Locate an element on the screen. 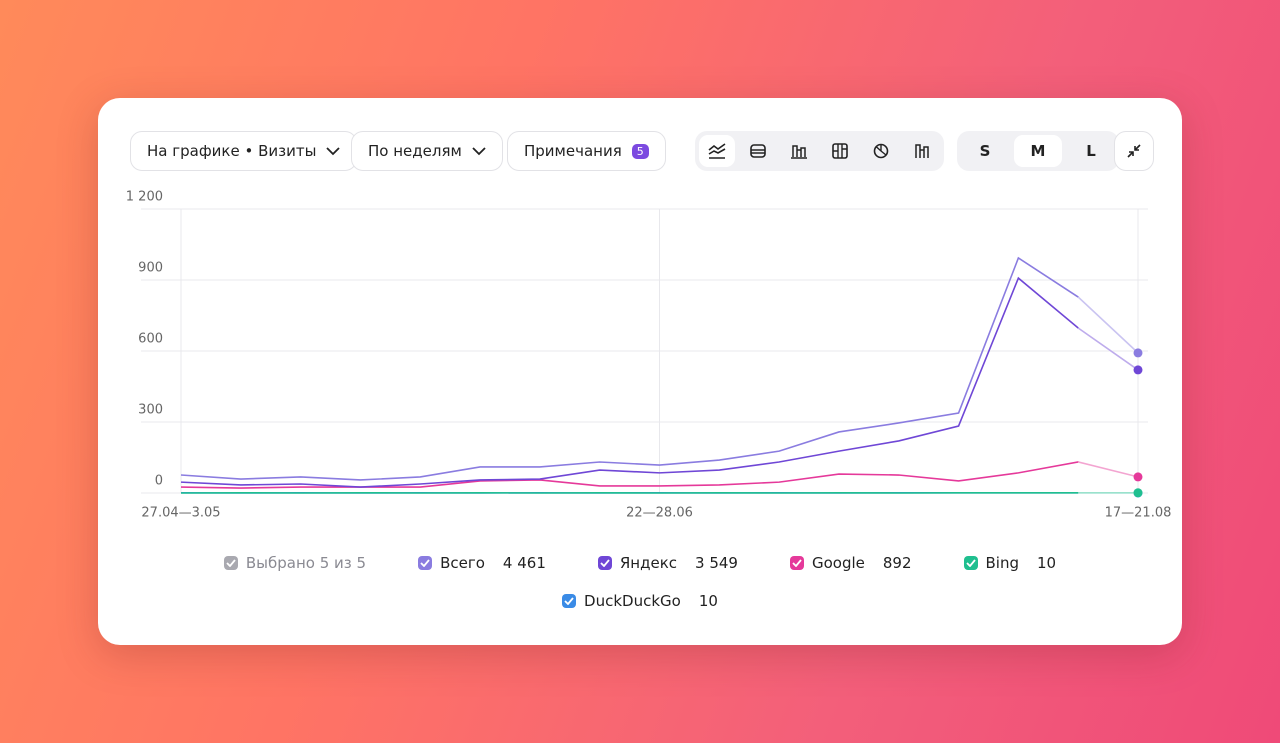  legend-item: Google 892 is located at coordinates (850, 563).